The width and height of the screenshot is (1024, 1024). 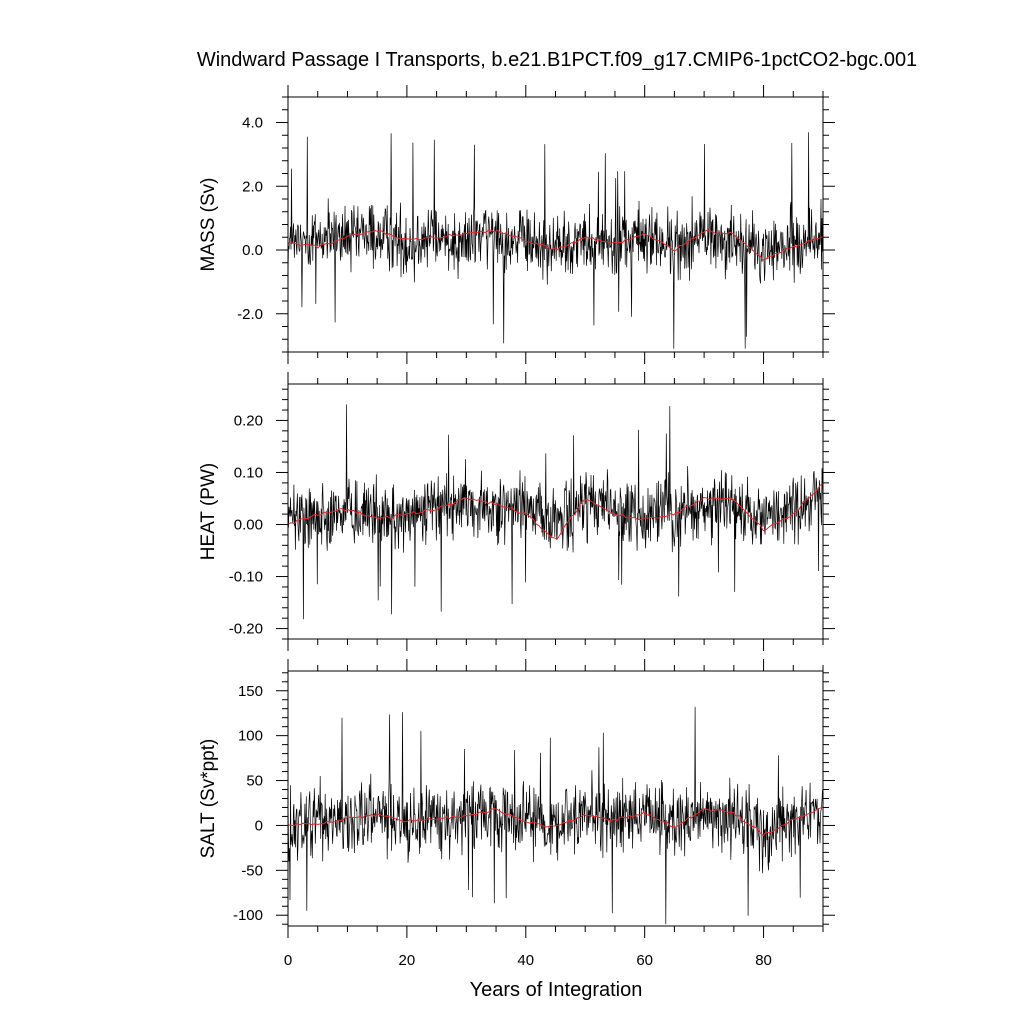 What do you see at coordinates (252, 870) in the screenshot?
I see `y-tick-label: -50` at bounding box center [252, 870].